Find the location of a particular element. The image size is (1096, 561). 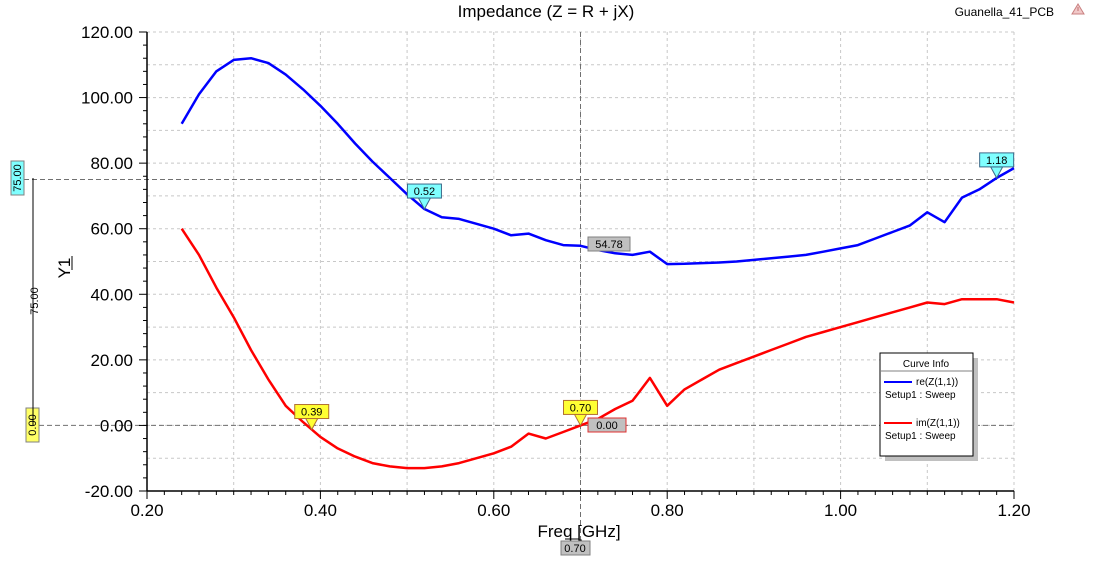

legend-label-re: re(Z(1,1)) is located at coordinates (937, 382).